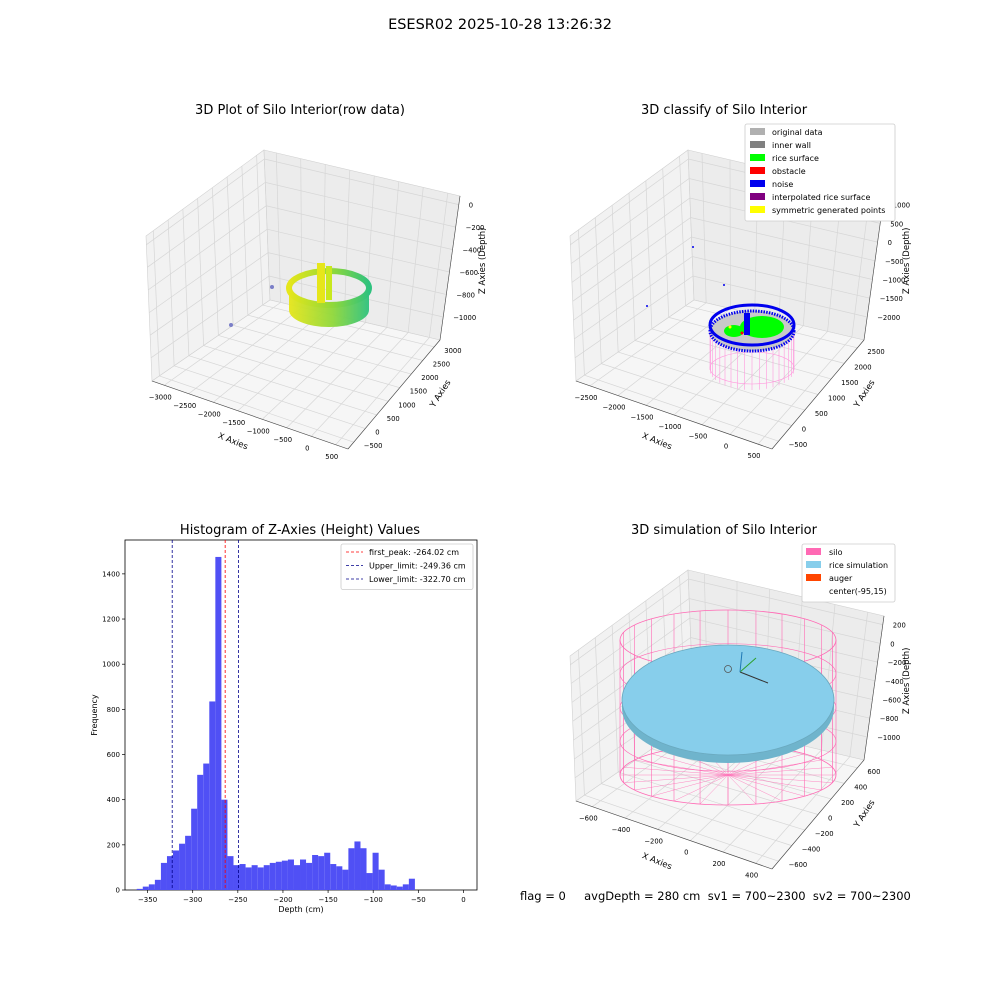 Image resolution: width=1000 pixels, height=1000 pixels. I want to click on panel4-title: 3D simulation of Silo Interior, so click(724, 530).